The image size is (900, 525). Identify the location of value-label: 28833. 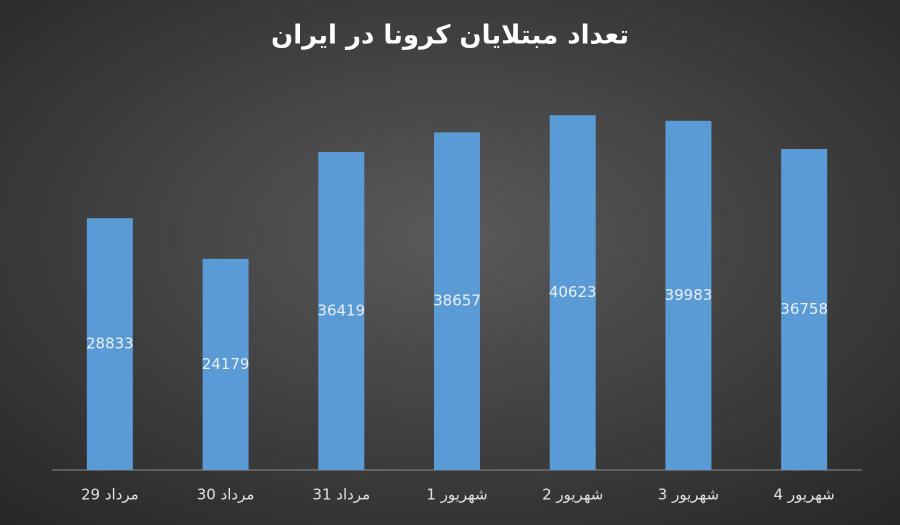
(110, 344).